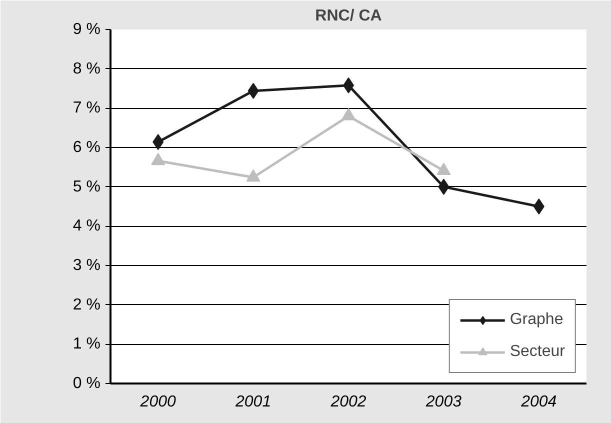 The height and width of the screenshot is (423, 611). Describe the element at coordinates (86, 69) in the screenshot. I see `y-tick-label: 8 %` at that location.